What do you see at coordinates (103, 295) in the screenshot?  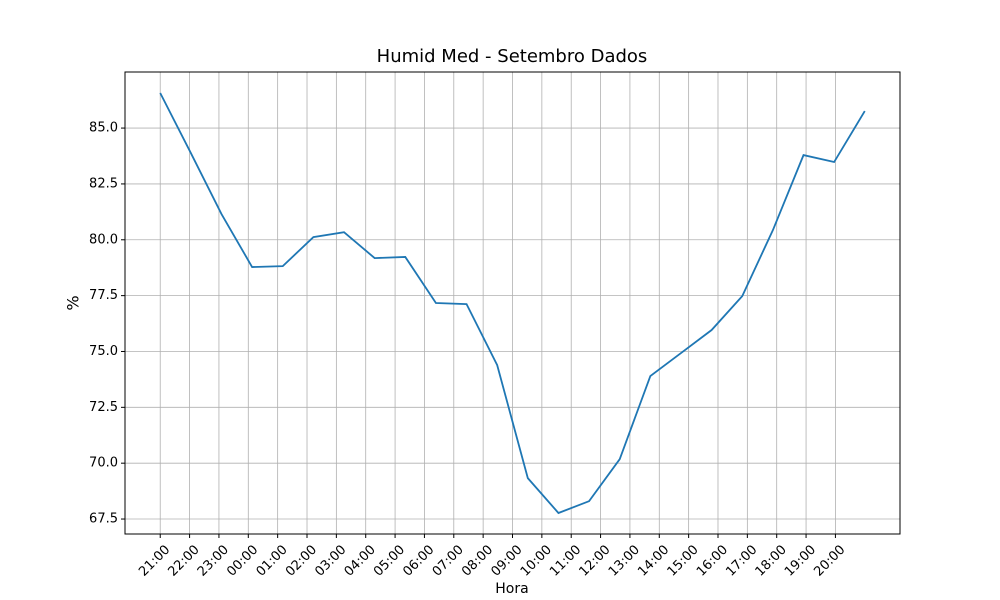 I see `y-tick-label: 77.5` at bounding box center [103, 295].